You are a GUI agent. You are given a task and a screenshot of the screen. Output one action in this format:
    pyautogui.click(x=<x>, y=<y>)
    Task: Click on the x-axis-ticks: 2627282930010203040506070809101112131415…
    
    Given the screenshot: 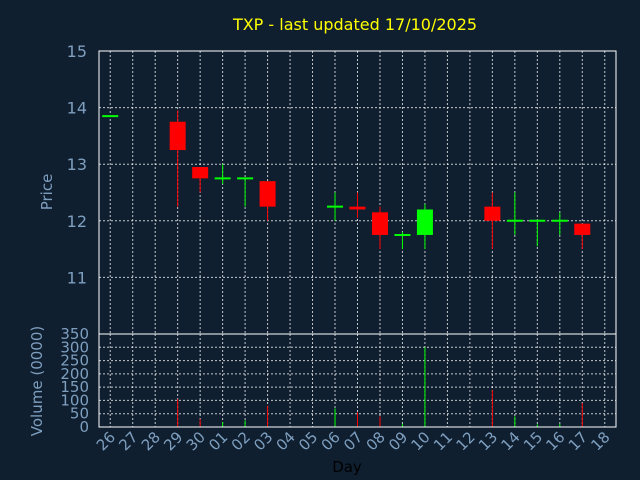 What is the action you would take?
    pyautogui.click(x=353, y=441)
    